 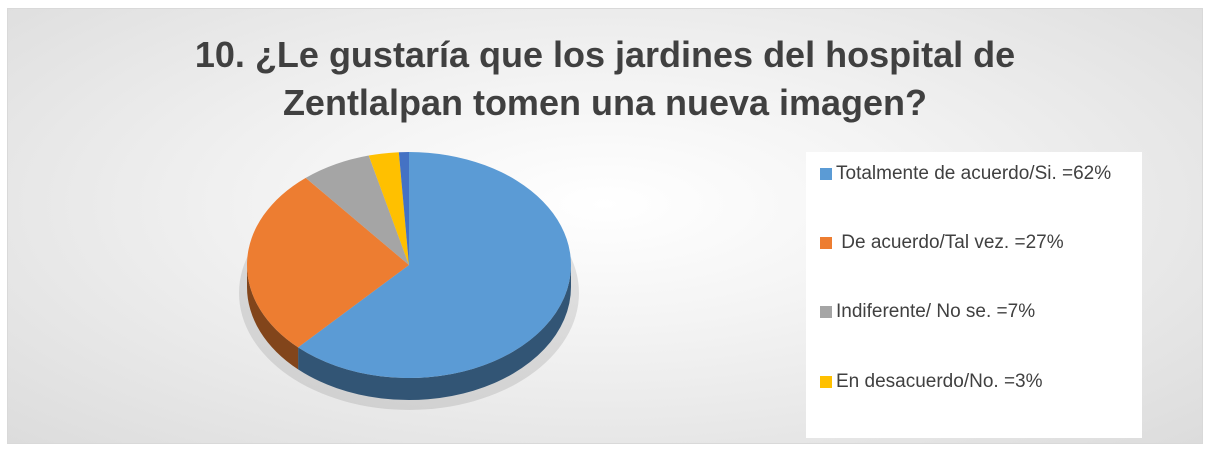 I want to click on pie-sides, so click(x=409, y=332).